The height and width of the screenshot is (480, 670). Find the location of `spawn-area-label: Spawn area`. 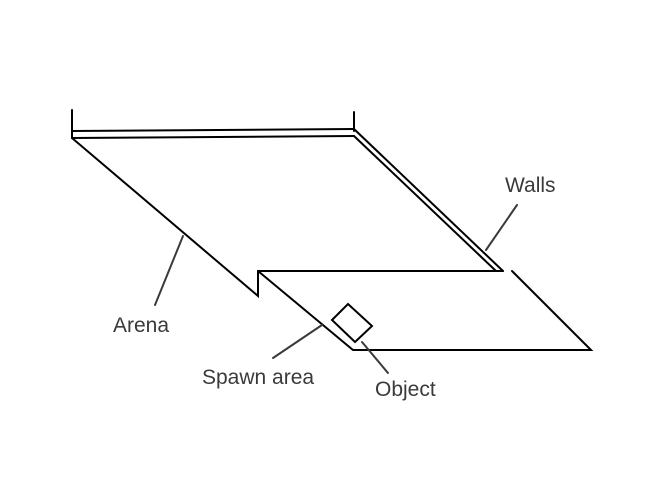

spawn-area-label: Spawn area is located at coordinates (258, 377).